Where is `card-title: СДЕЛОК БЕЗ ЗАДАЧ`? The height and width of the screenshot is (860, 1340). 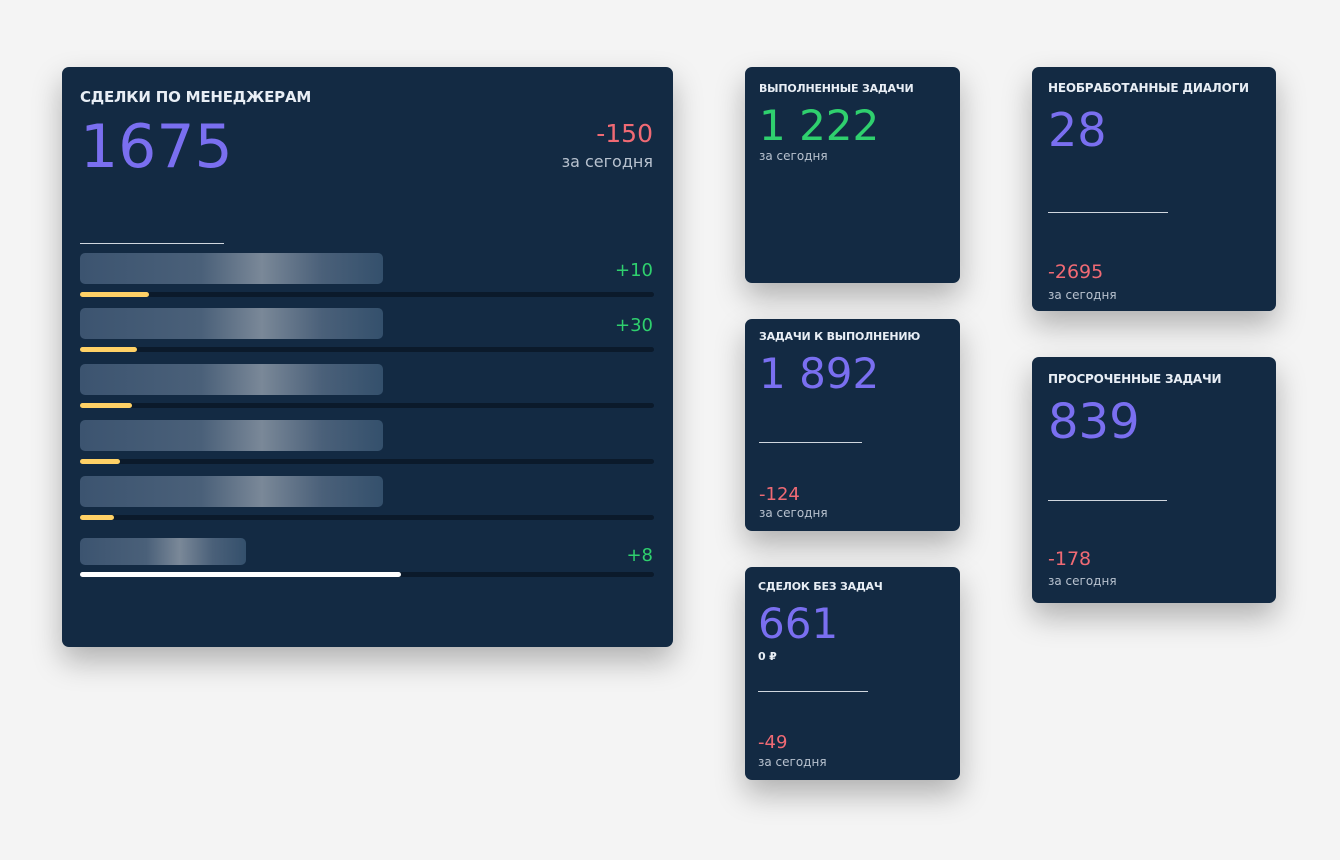 card-title: СДЕЛОК БЕЗ ЗАДАЧ is located at coordinates (820, 586).